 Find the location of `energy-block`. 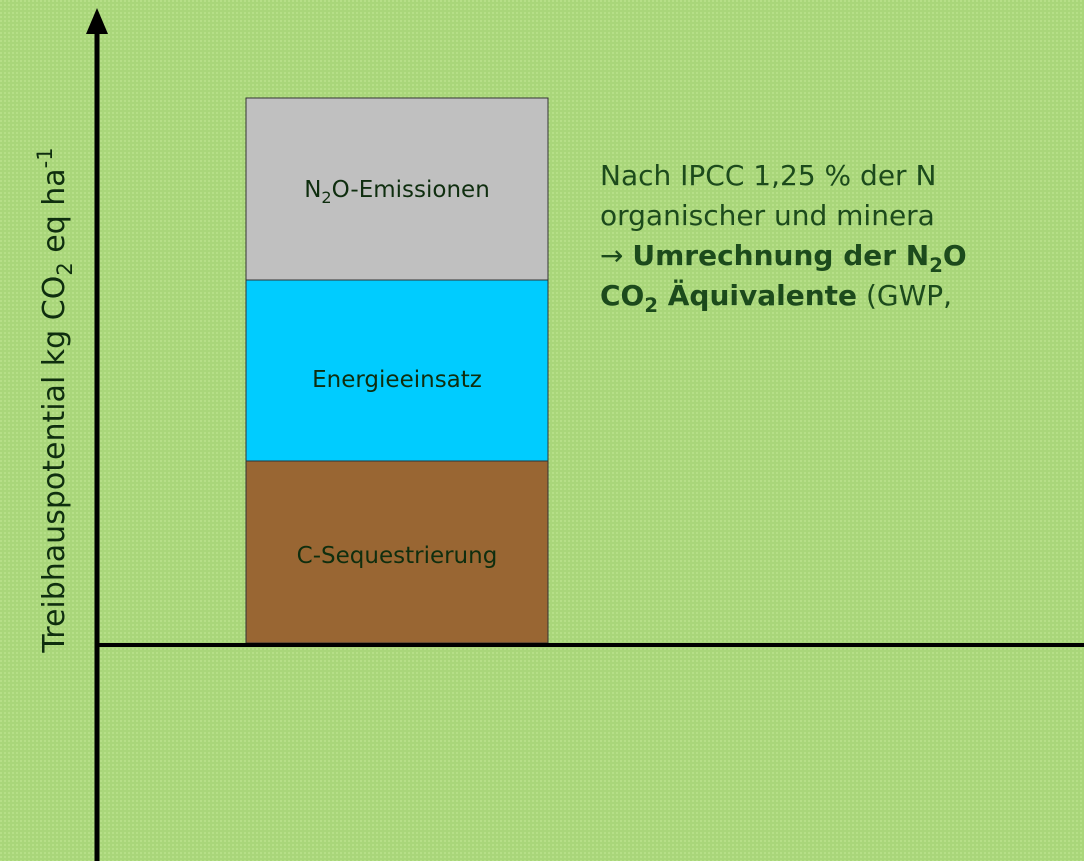

energy-block is located at coordinates (397, 370).